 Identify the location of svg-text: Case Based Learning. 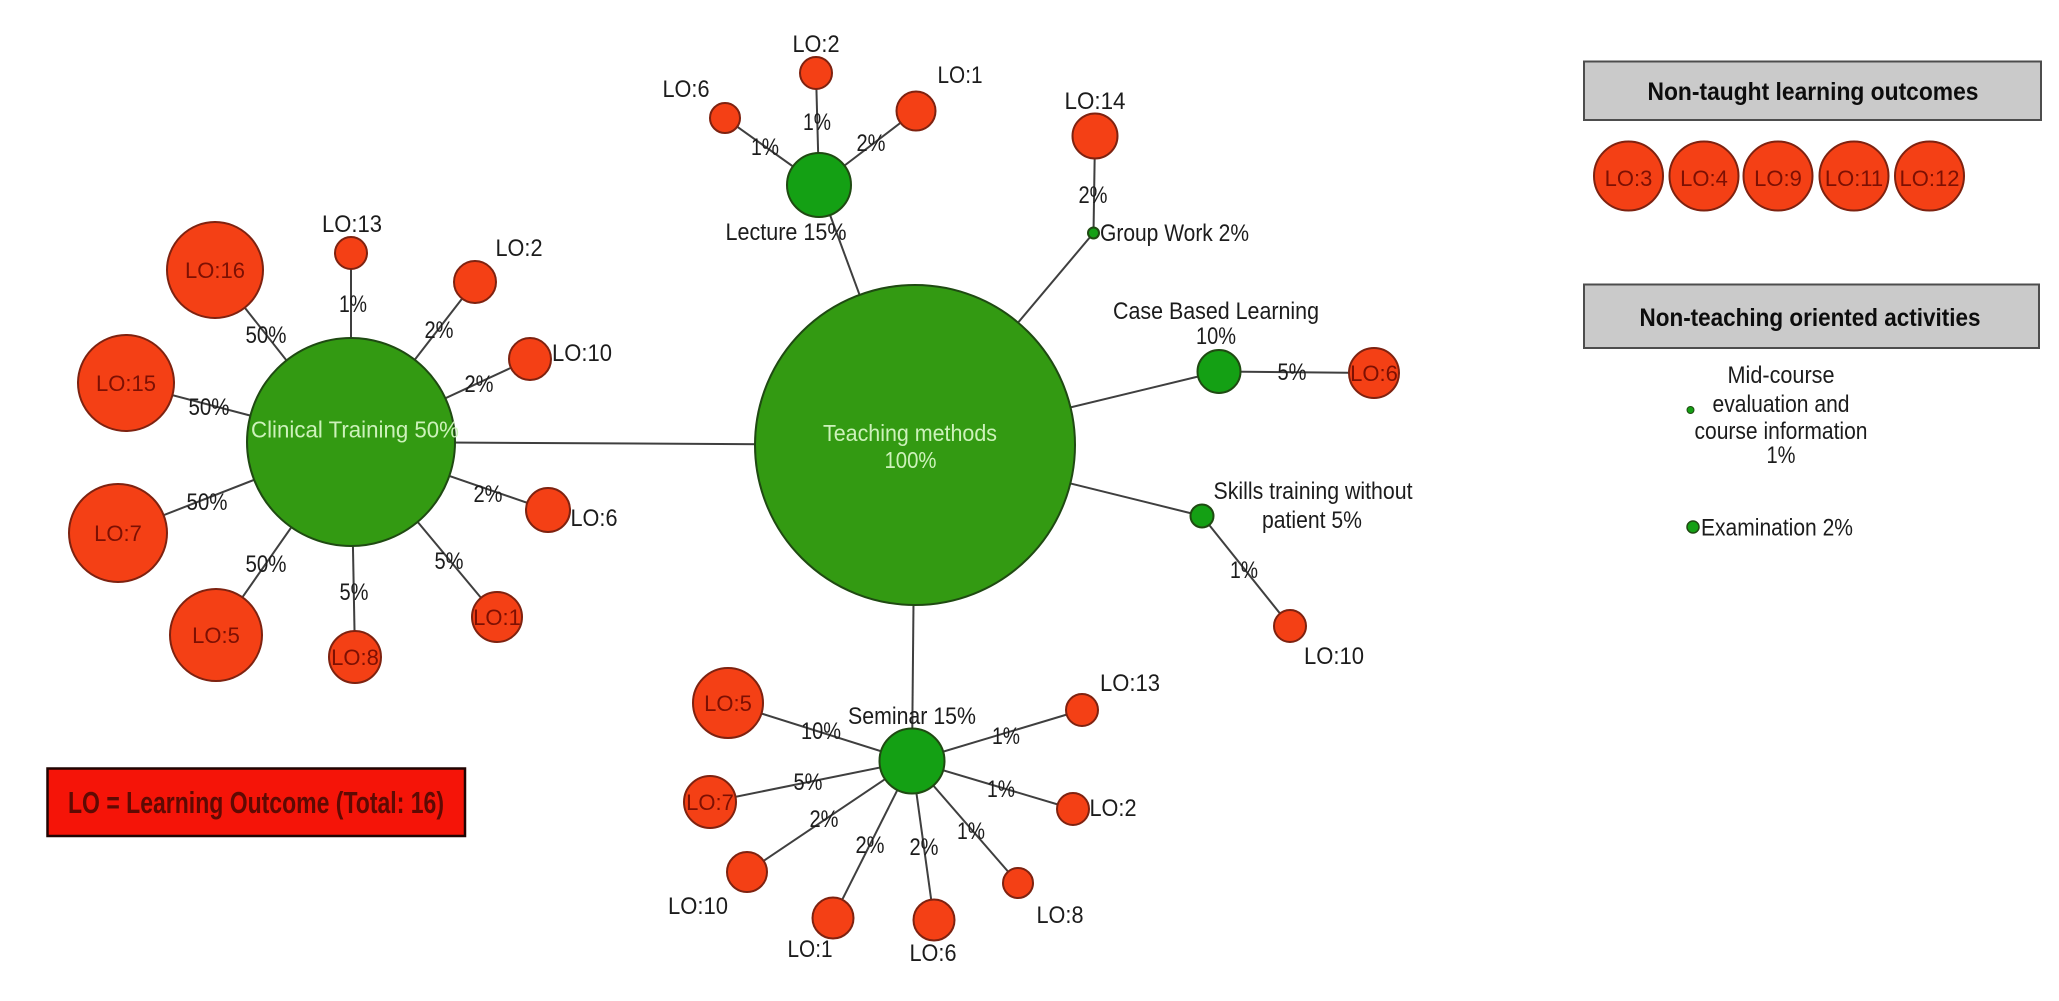
(1216, 311).